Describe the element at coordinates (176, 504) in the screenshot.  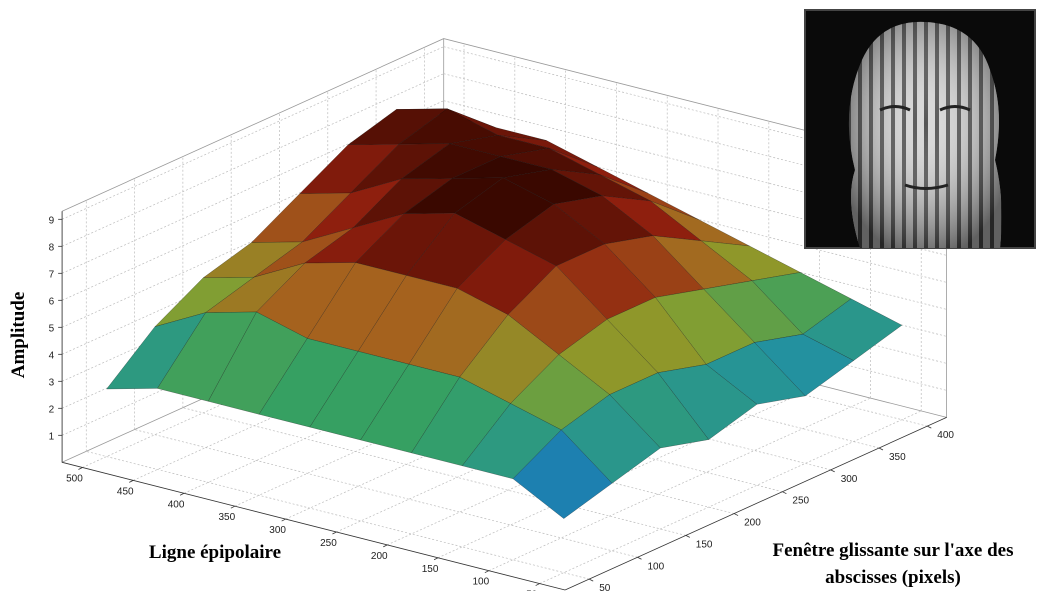
I see `x-tick-label: 400` at that location.